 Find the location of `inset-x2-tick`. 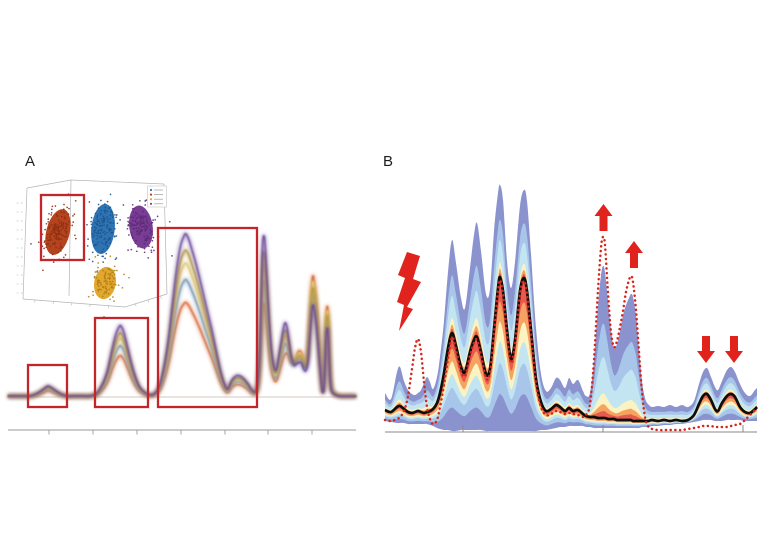

inset-x2-tick is located at coordinates (148, 301).